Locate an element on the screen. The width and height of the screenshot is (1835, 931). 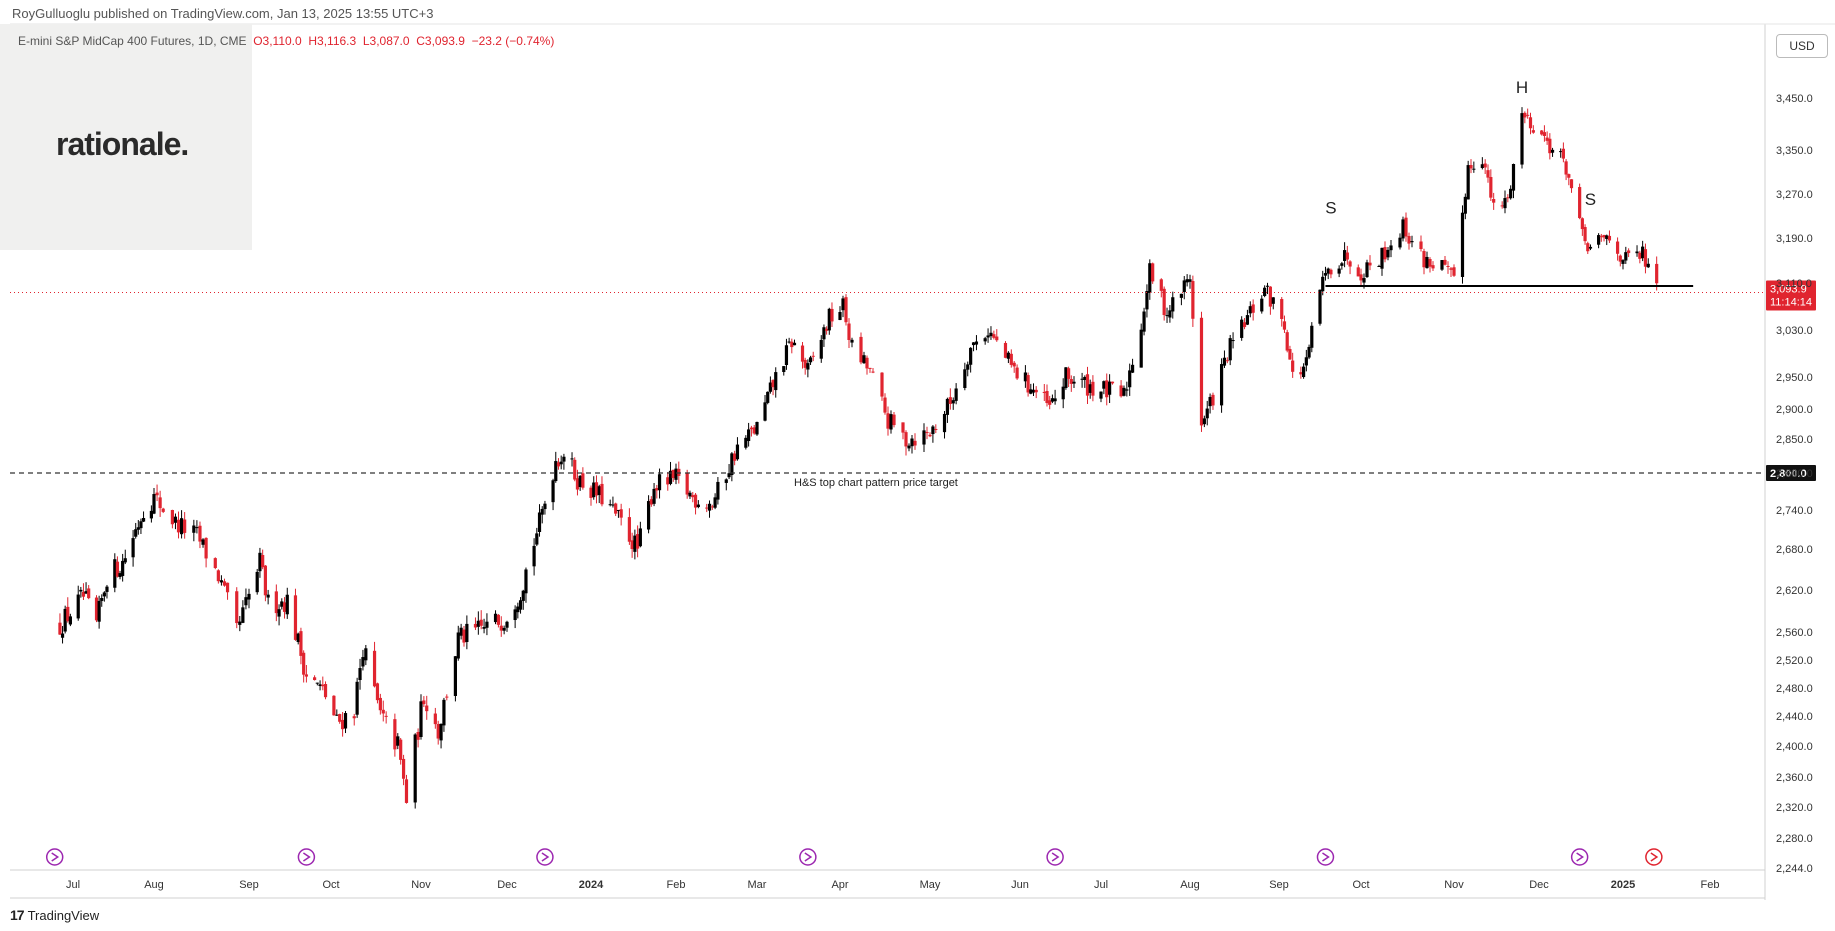
time-tick-label: Jul is located at coordinates (73, 885).